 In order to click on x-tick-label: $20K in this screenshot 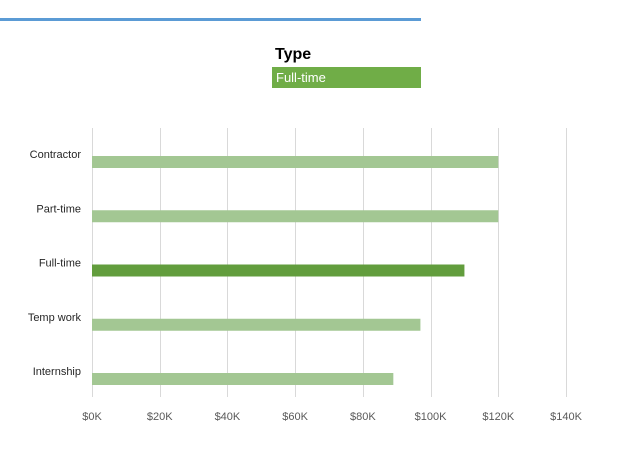, I will do `click(160, 417)`.